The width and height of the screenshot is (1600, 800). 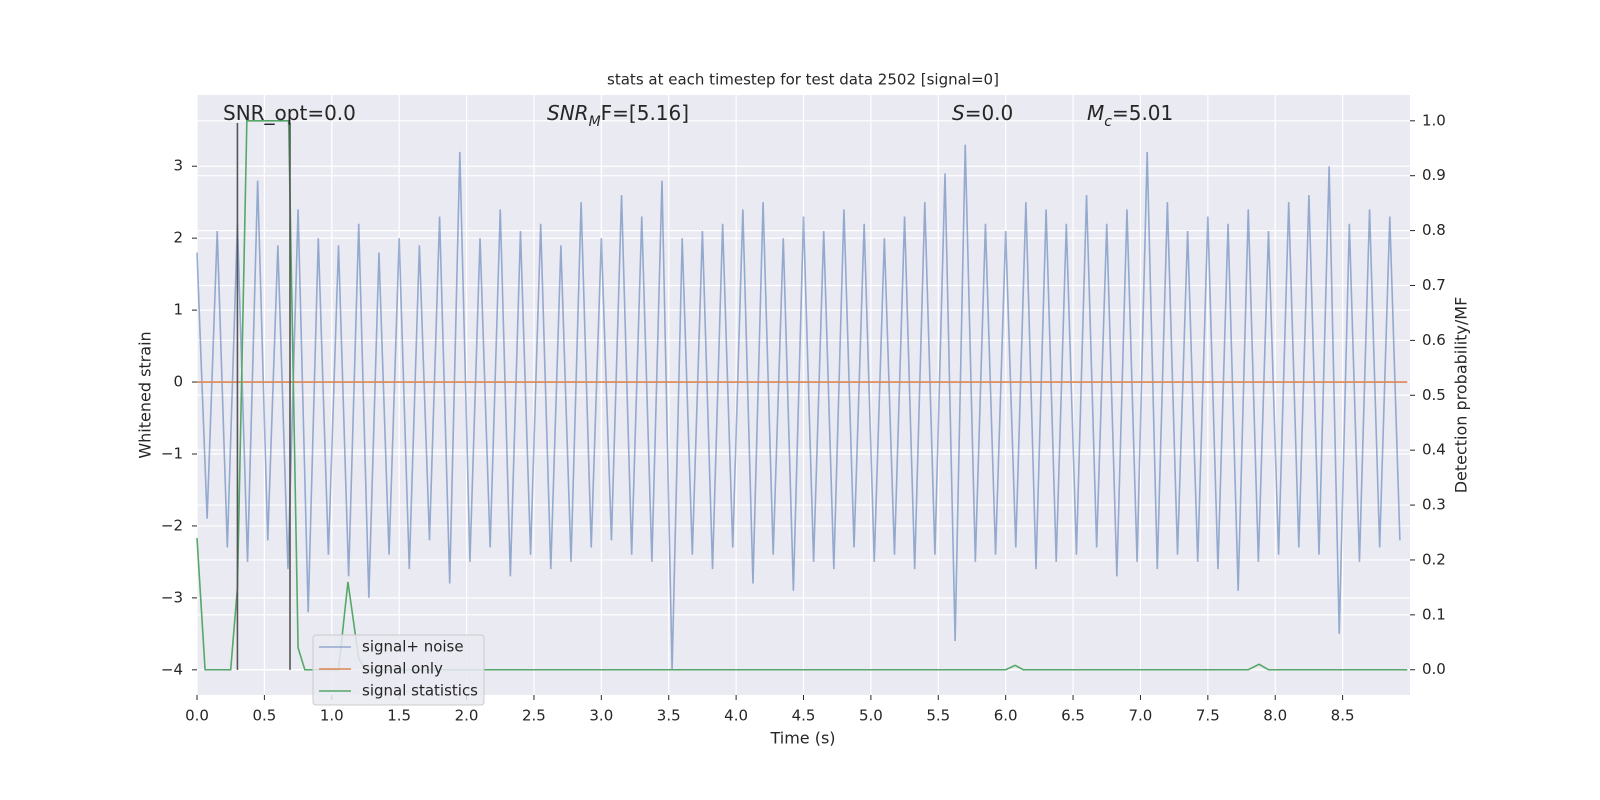 I want to click on x-tick-label: 1.0, so click(x=332, y=716).